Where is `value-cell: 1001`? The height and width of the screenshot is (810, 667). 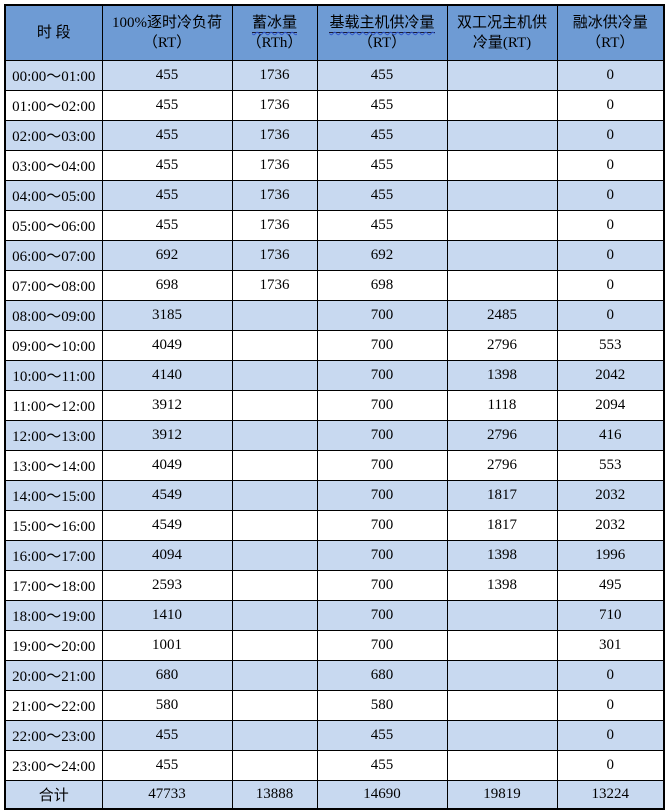
value-cell: 1001 is located at coordinates (167, 645).